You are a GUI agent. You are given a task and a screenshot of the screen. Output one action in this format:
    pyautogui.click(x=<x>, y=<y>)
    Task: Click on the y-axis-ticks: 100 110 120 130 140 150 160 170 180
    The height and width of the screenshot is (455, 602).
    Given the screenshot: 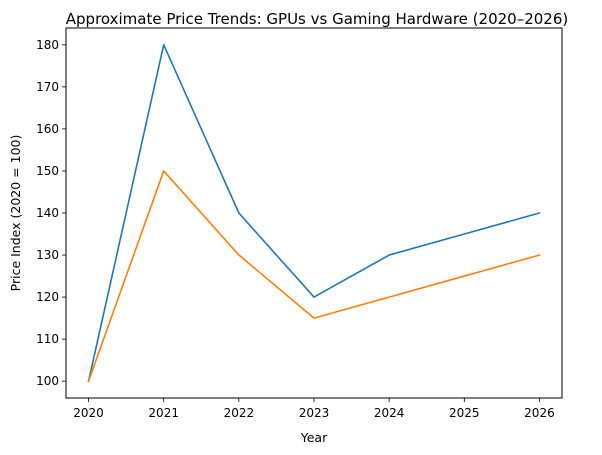 What is the action you would take?
    pyautogui.click(x=51, y=213)
    